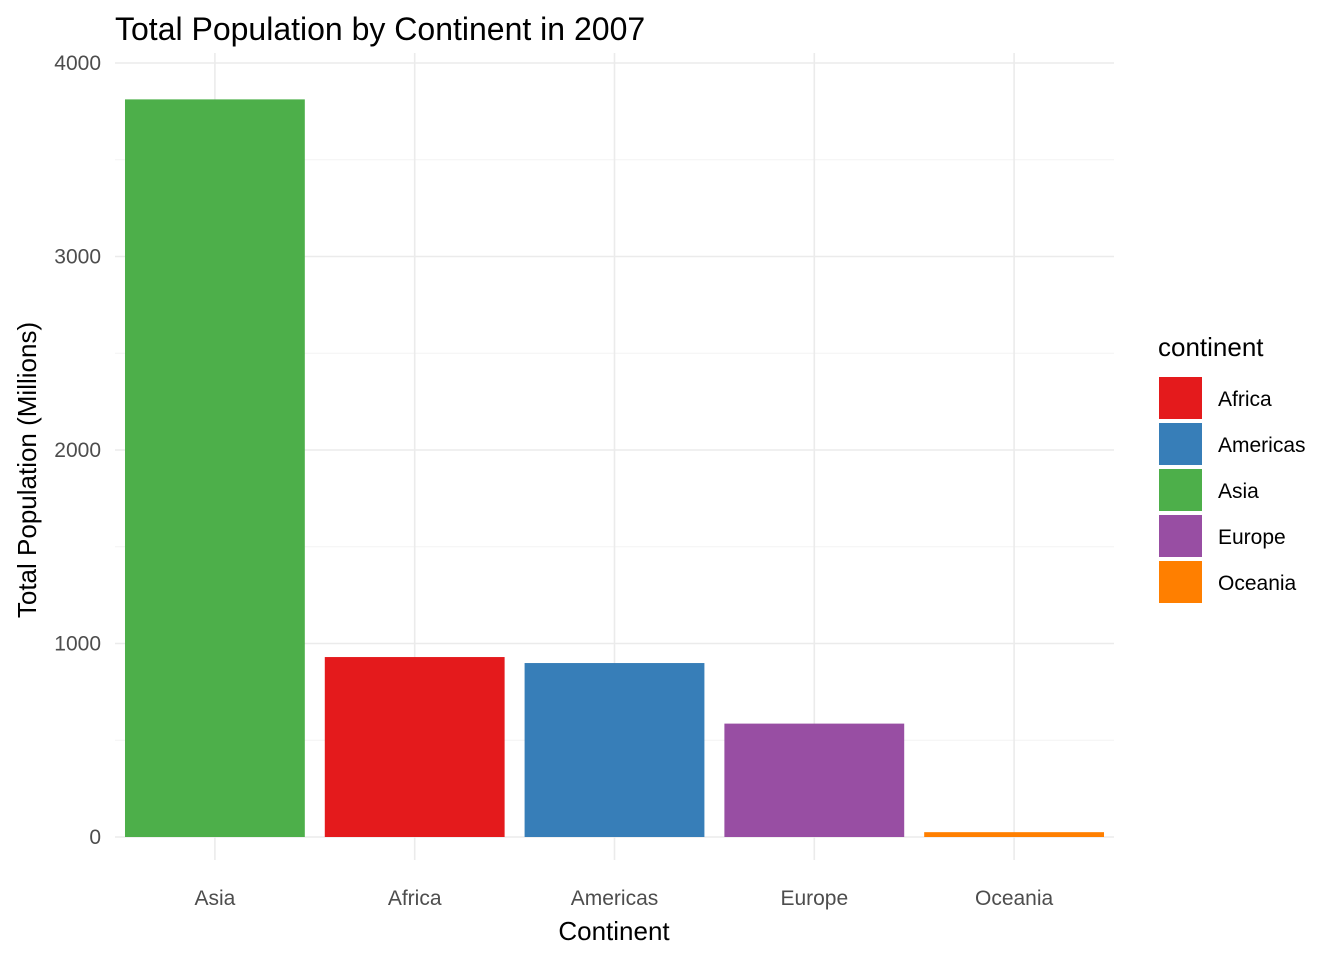 This screenshot has height=965, width=1344. What do you see at coordinates (1180, 444) in the screenshot?
I see `legend-swatch-americas` at bounding box center [1180, 444].